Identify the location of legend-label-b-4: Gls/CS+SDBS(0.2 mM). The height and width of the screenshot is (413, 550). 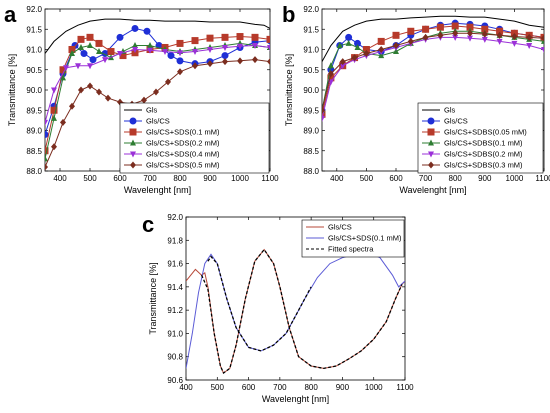
(483, 154).